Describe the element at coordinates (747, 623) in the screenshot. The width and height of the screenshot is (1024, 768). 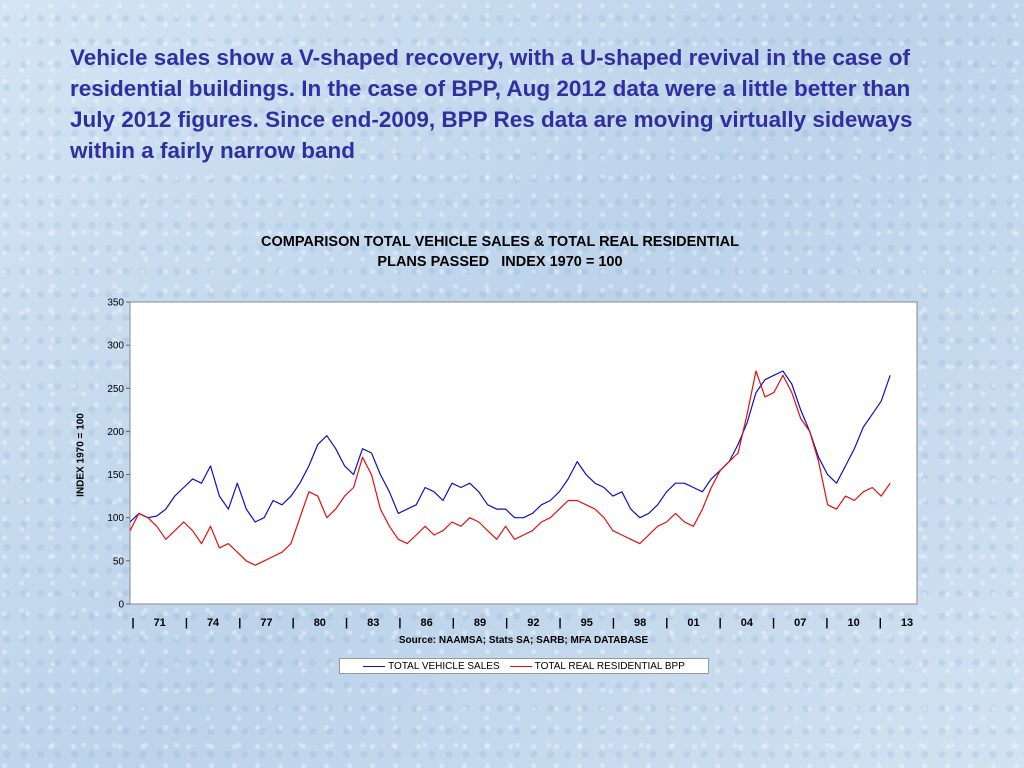
I see `x-tick-label: 04` at that location.